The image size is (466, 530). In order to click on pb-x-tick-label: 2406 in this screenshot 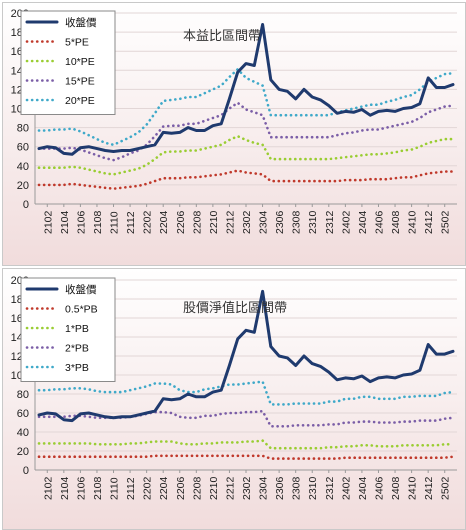, I will do `click(379, 488)`.